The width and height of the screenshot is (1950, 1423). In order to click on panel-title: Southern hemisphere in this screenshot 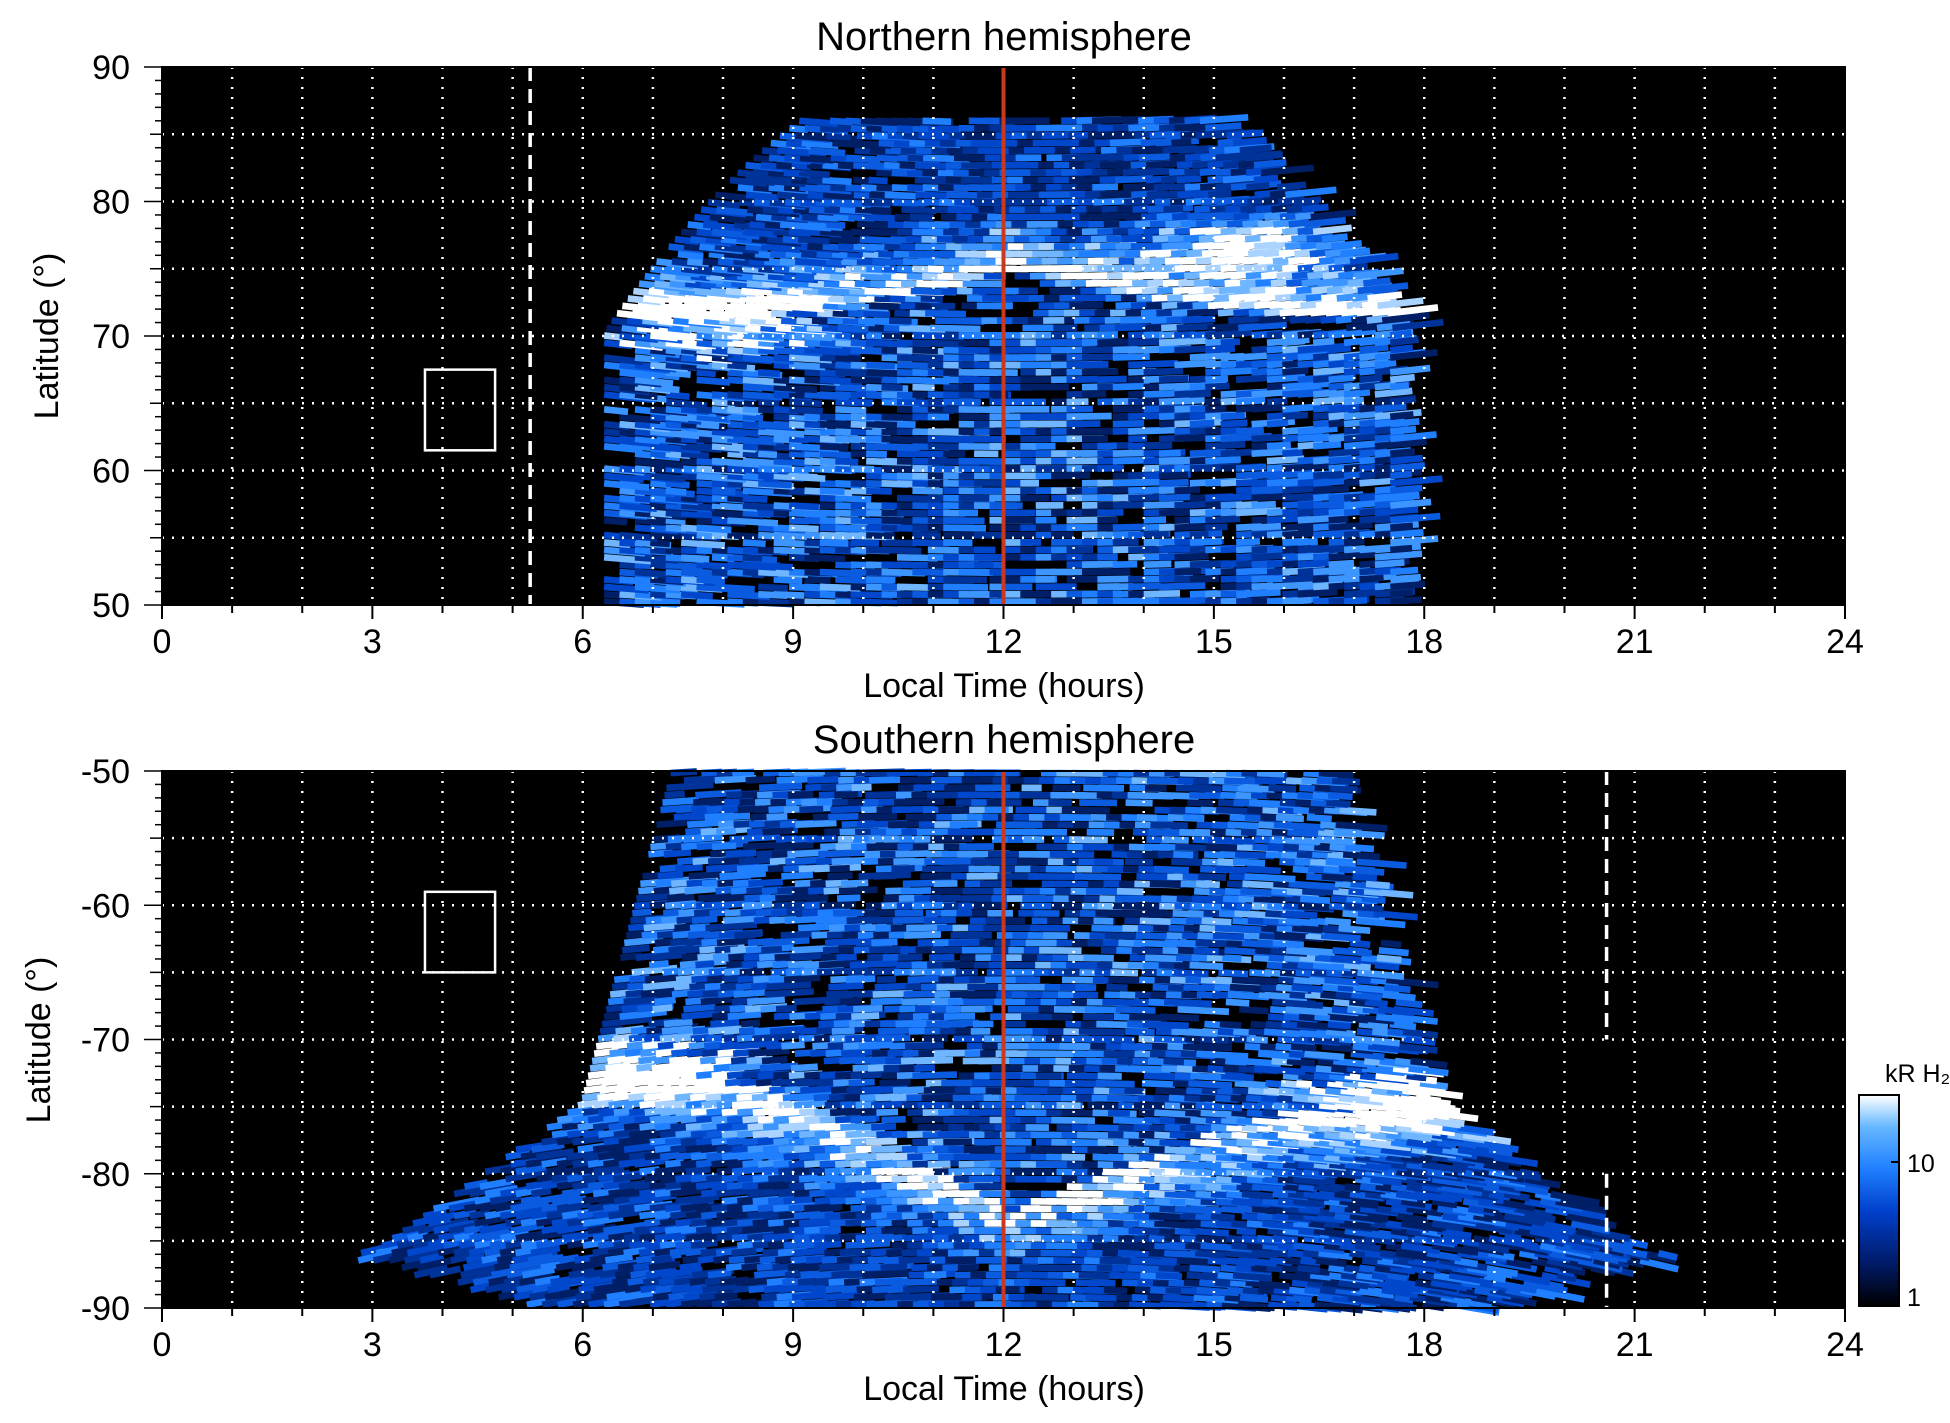, I will do `click(1004, 740)`.